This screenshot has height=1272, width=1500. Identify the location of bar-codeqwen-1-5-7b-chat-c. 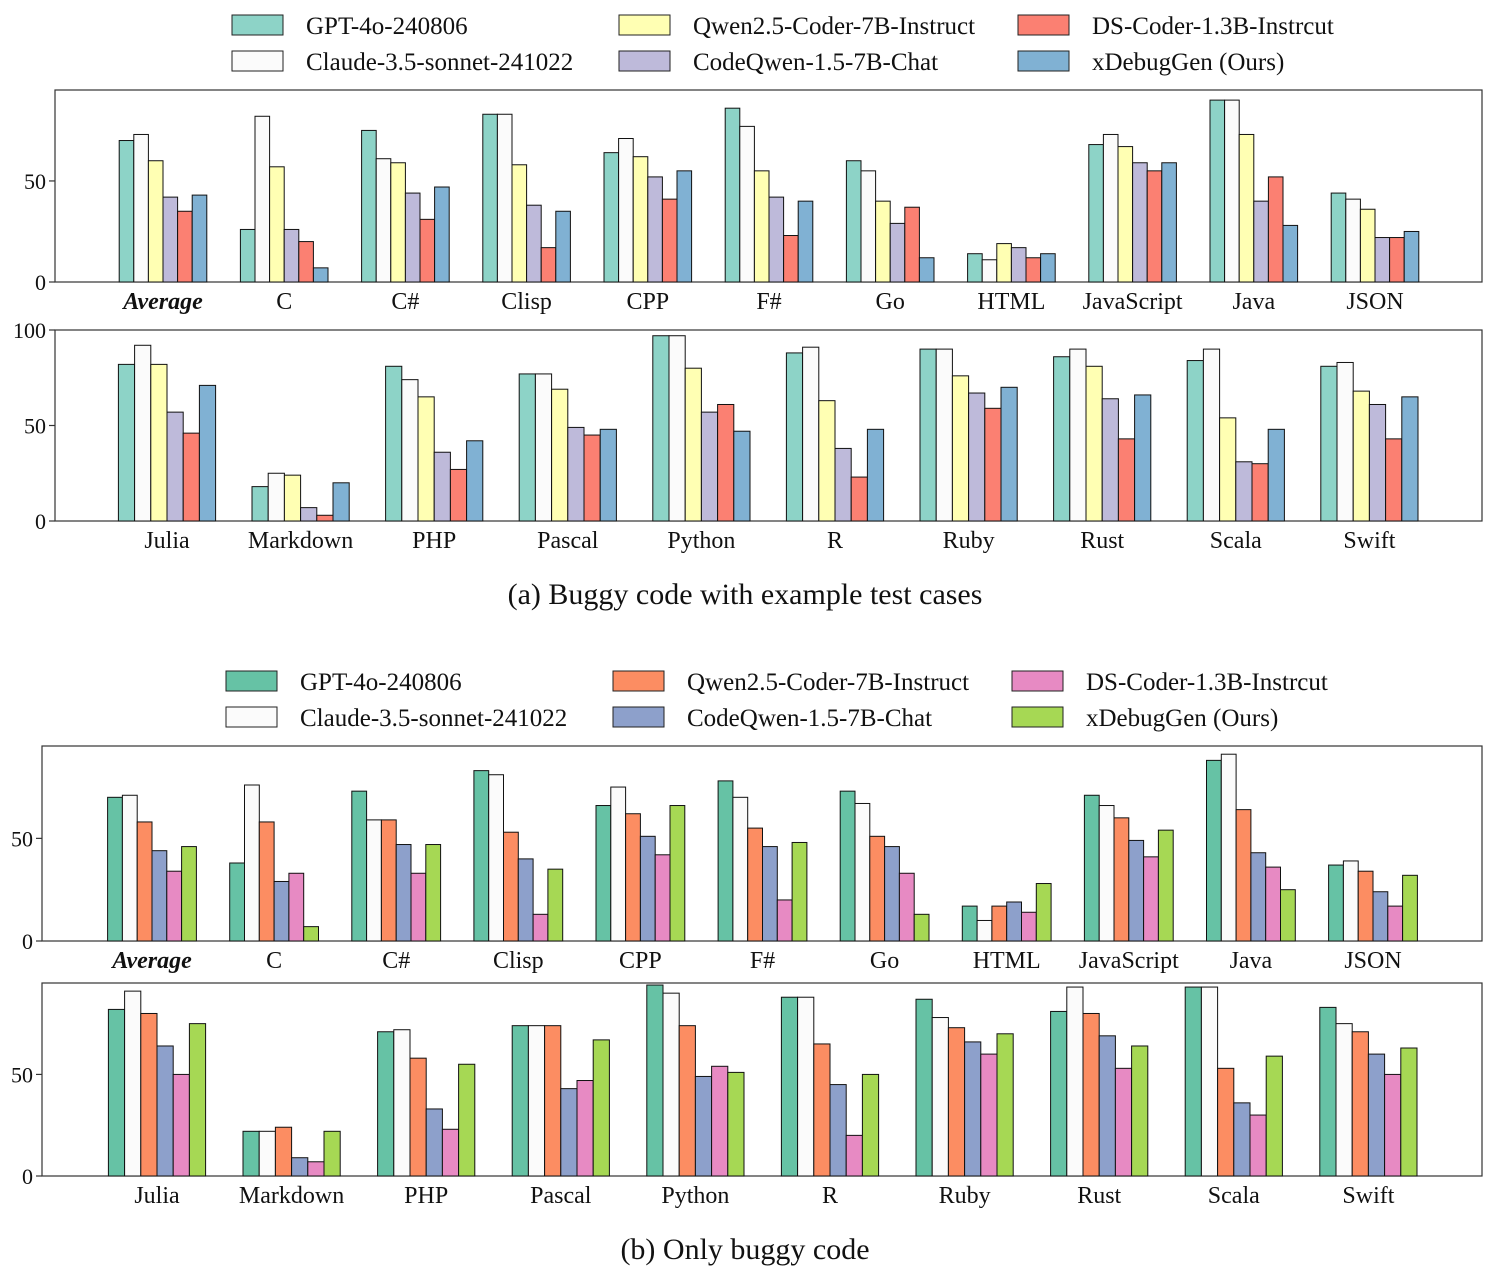
(281, 911).